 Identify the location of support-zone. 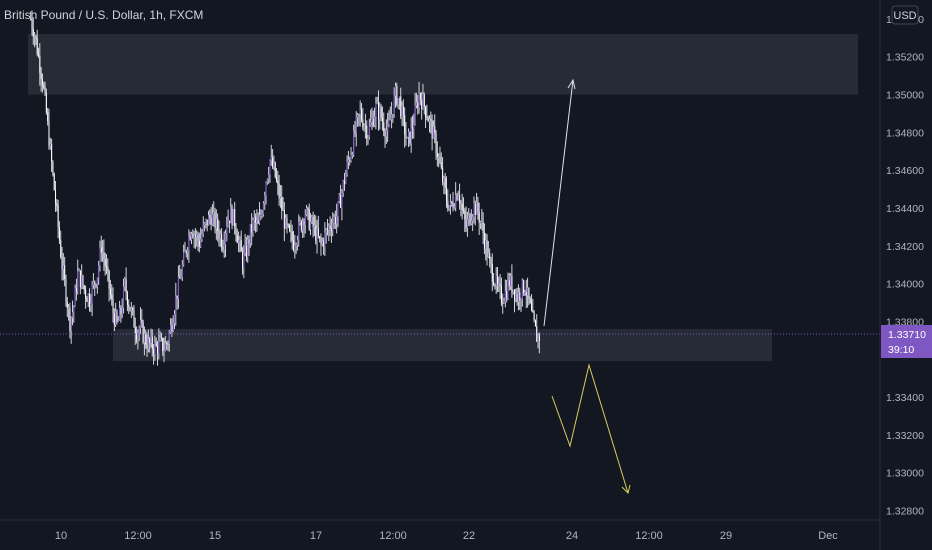
(442, 345).